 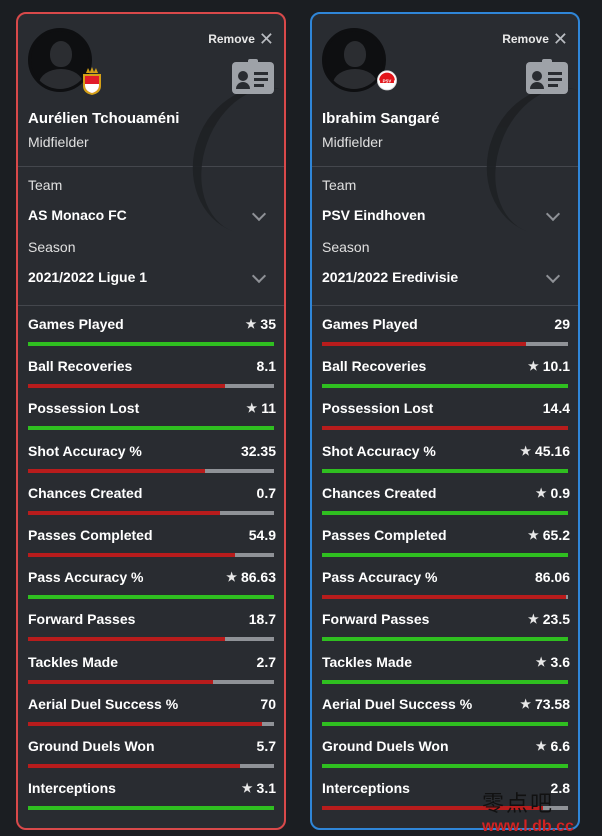 I want to click on stat-row: Shot Accuracy % ★ 45.16, so click(x=445, y=454).